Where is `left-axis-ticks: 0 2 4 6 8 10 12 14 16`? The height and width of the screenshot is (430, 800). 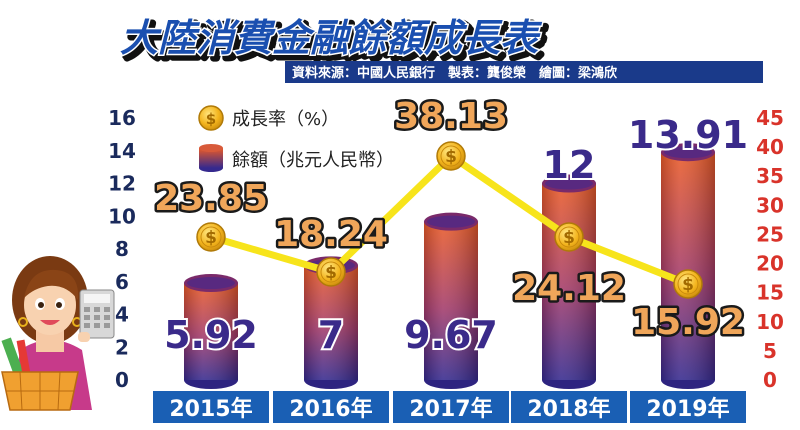
left-axis-ticks: 0 2 4 6 8 10 12 14 16 is located at coordinates (122, 249).